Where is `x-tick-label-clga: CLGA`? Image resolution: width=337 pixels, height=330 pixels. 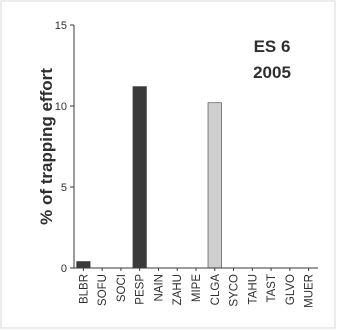 x-tick-label-clga: CLGA is located at coordinates (216, 290).